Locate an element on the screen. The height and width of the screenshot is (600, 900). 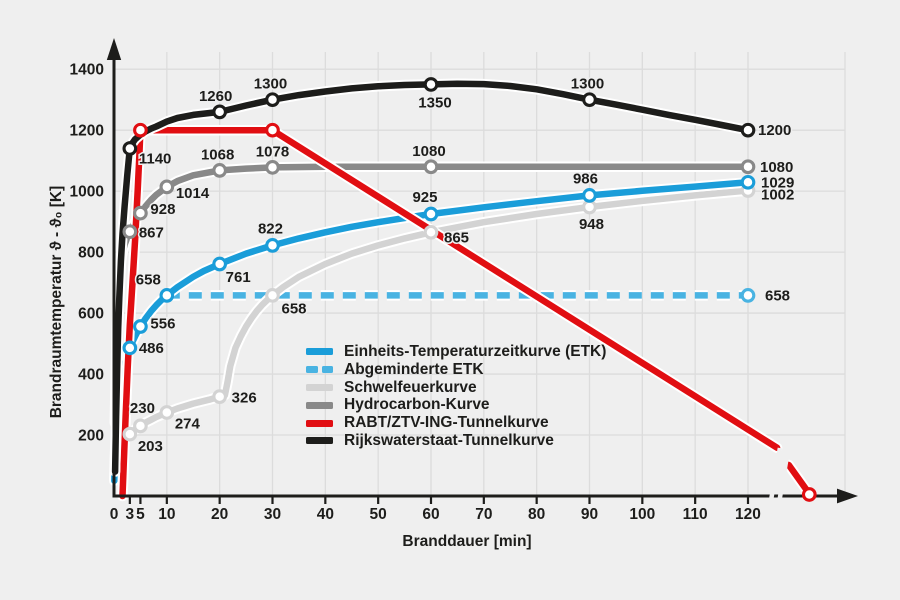
x-tick-label: 0 is located at coordinates (114, 514).